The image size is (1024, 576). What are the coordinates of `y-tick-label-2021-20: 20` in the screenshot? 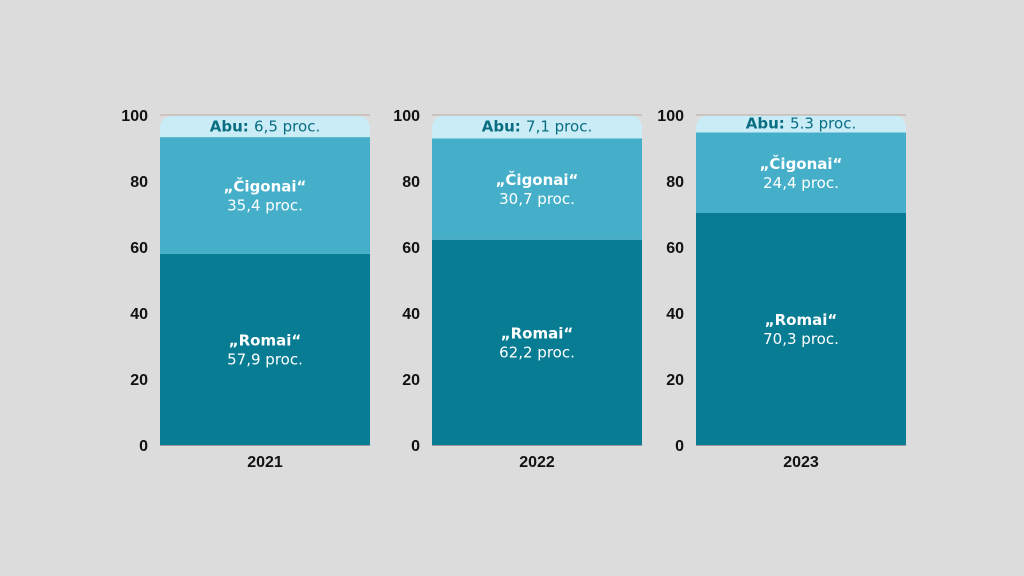 It's located at (139, 380).